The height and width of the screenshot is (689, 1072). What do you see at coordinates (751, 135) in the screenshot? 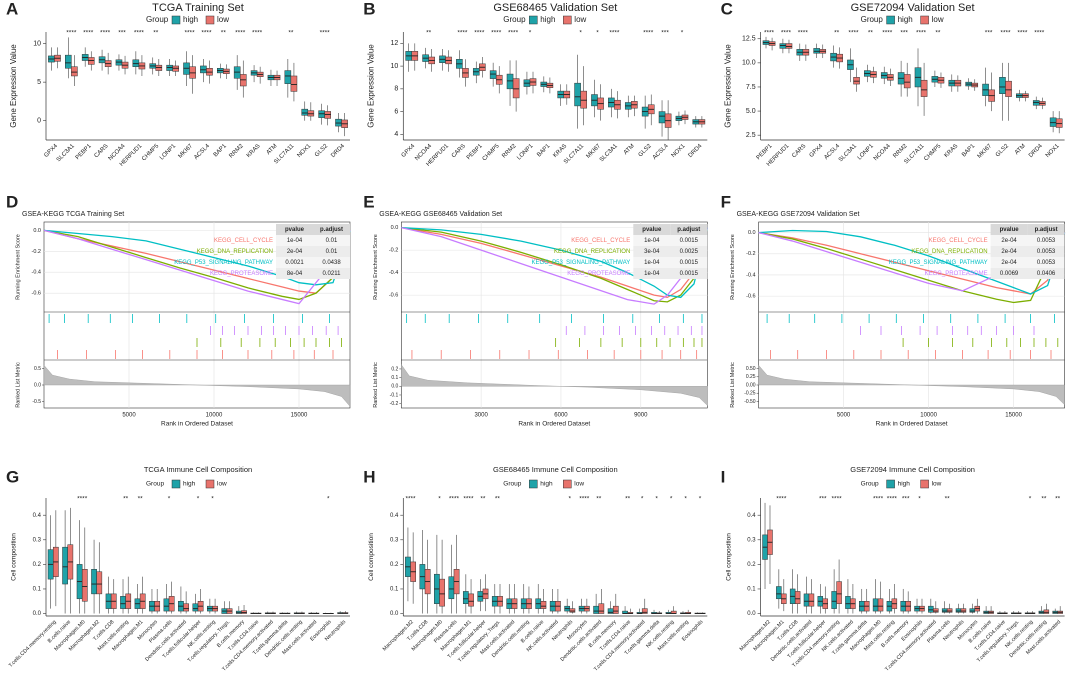
I see `y-tick-label: 2.5` at bounding box center [751, 135].